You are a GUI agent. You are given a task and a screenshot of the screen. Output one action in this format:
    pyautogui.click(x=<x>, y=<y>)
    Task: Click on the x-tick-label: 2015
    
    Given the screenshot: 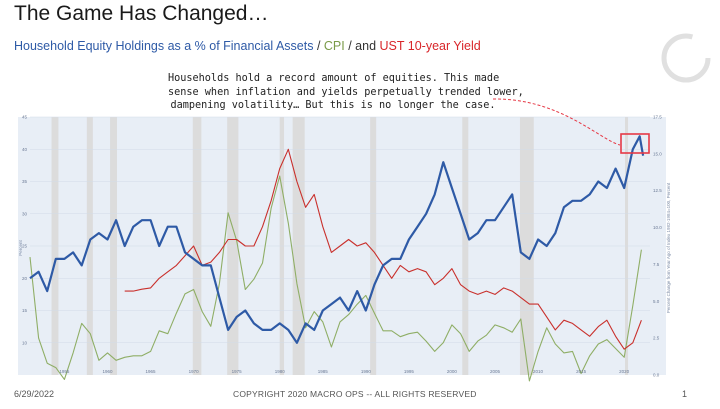 What is the action you would take?
    pyautogui.click(x=581, y=371)
    